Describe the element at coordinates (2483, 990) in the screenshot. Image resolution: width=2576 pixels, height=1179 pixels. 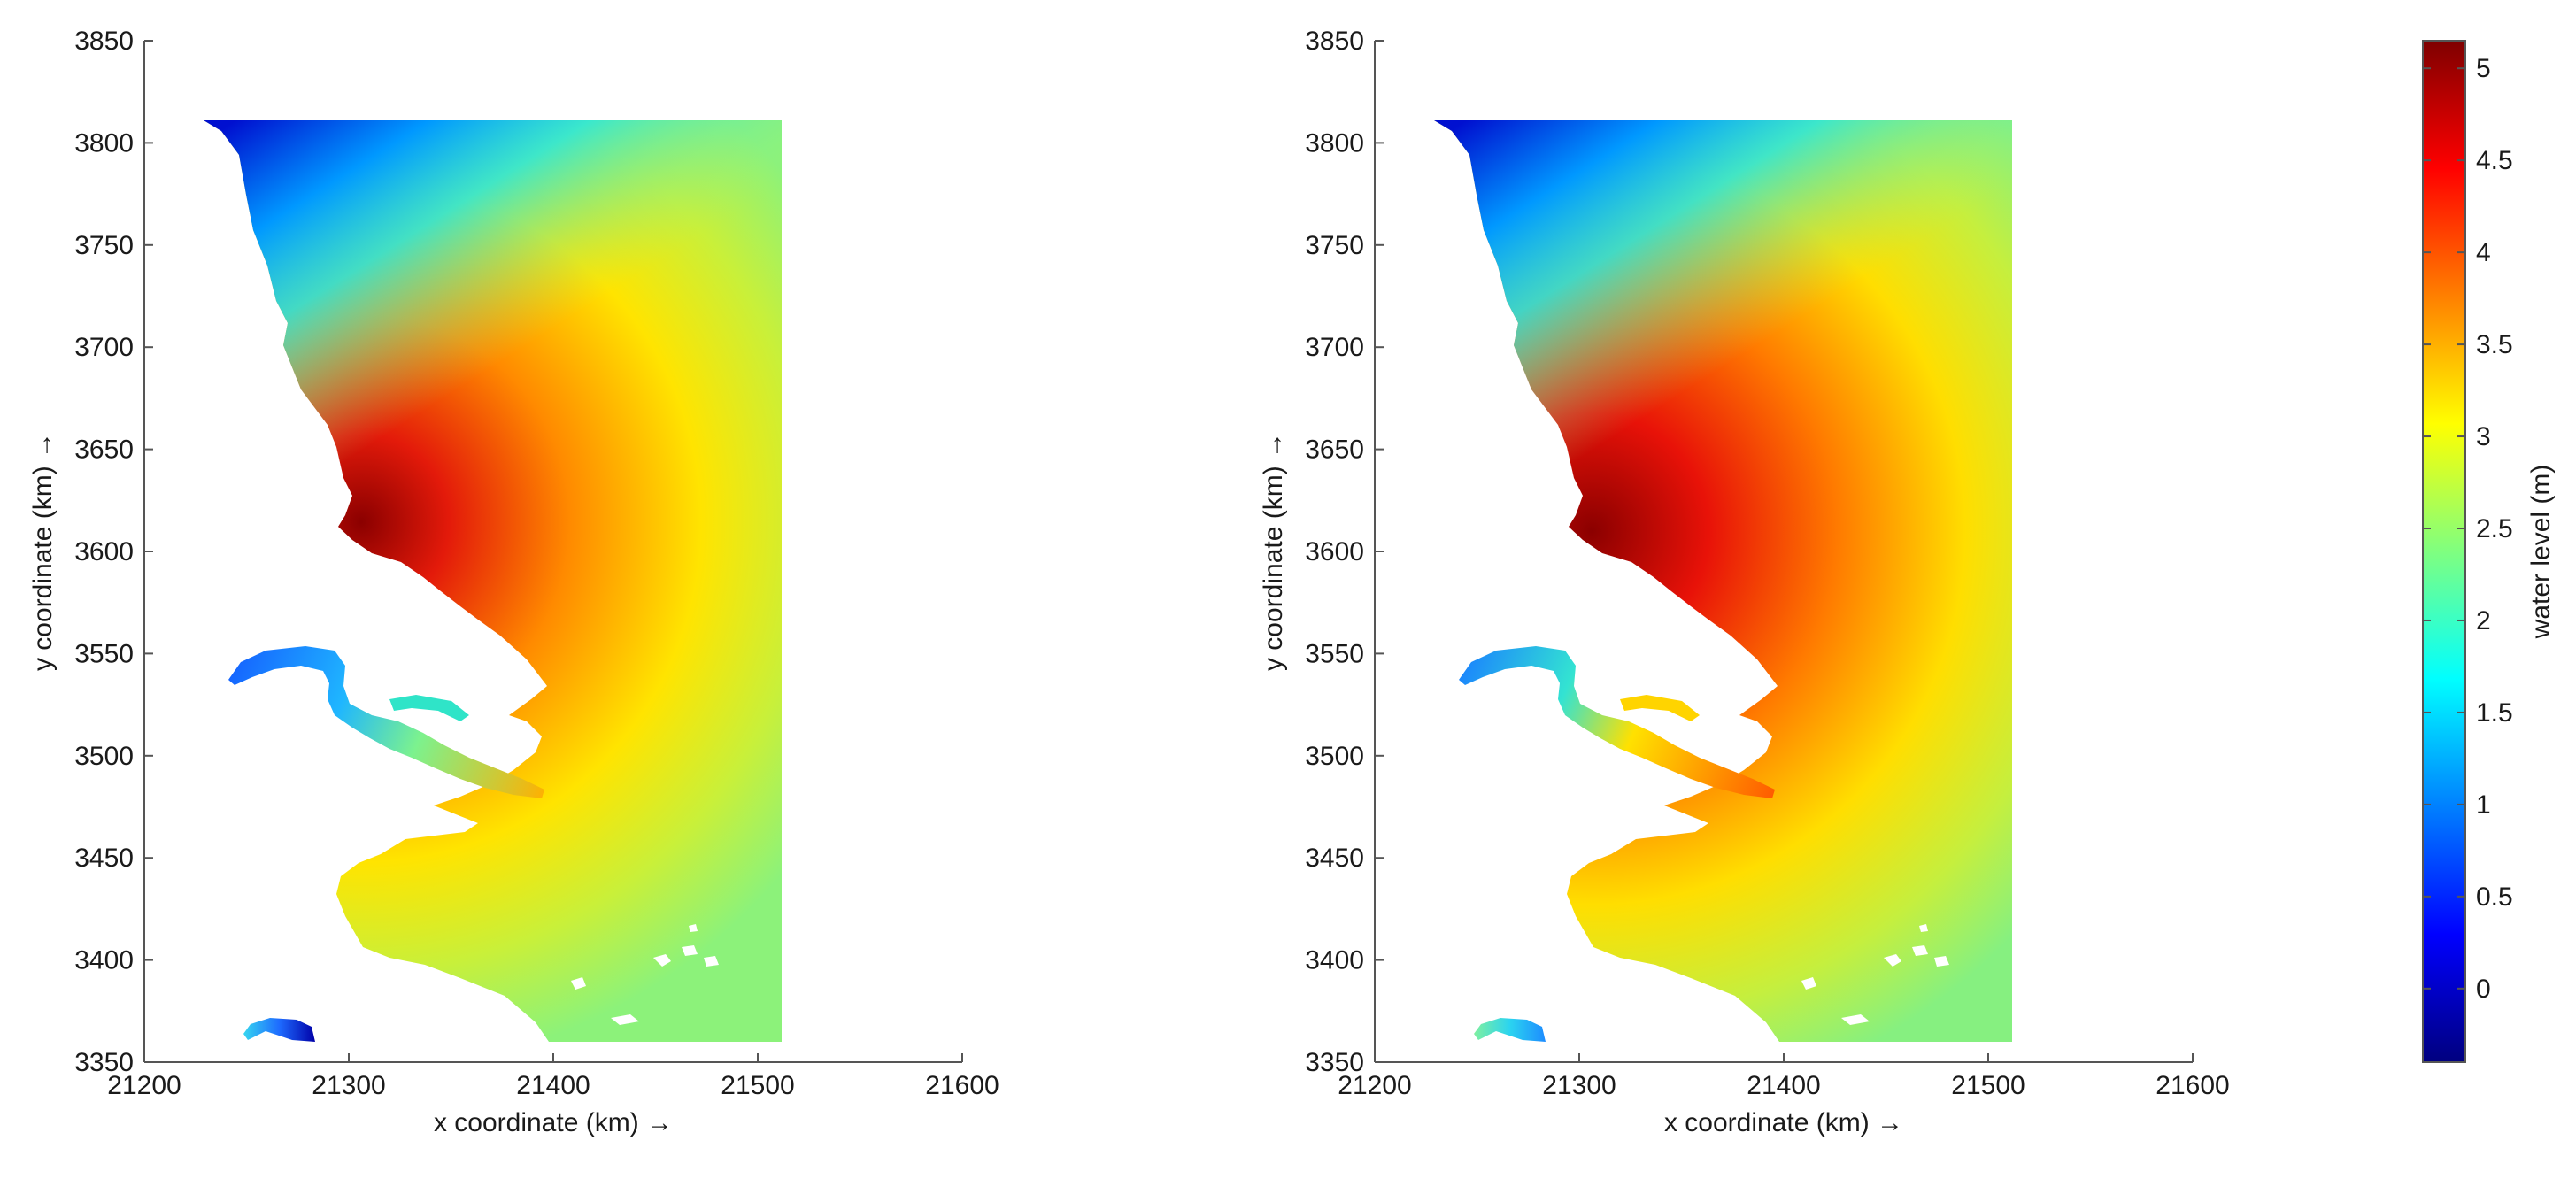
I see `colorbar-tick-label: 0` at that location.